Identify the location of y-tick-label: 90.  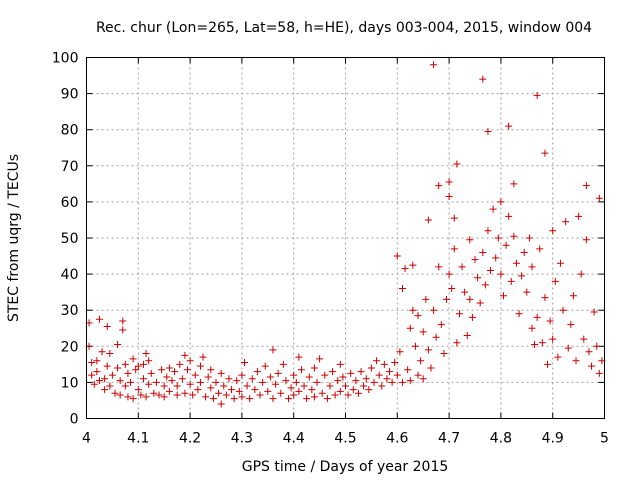
(70, 95).